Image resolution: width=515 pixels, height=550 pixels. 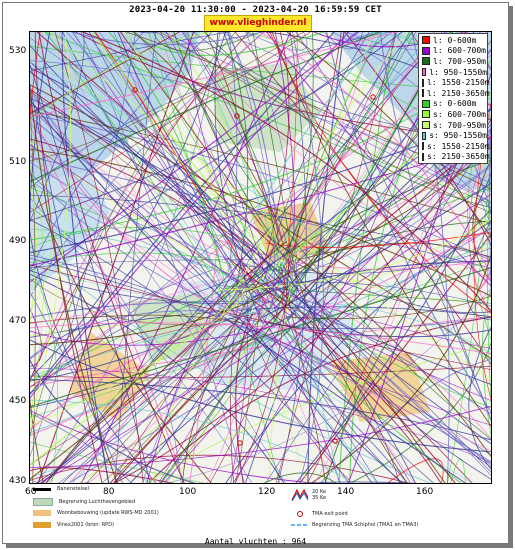 I want to click on legend-label: l: 1550-2150m, so click(x=458, y=83).